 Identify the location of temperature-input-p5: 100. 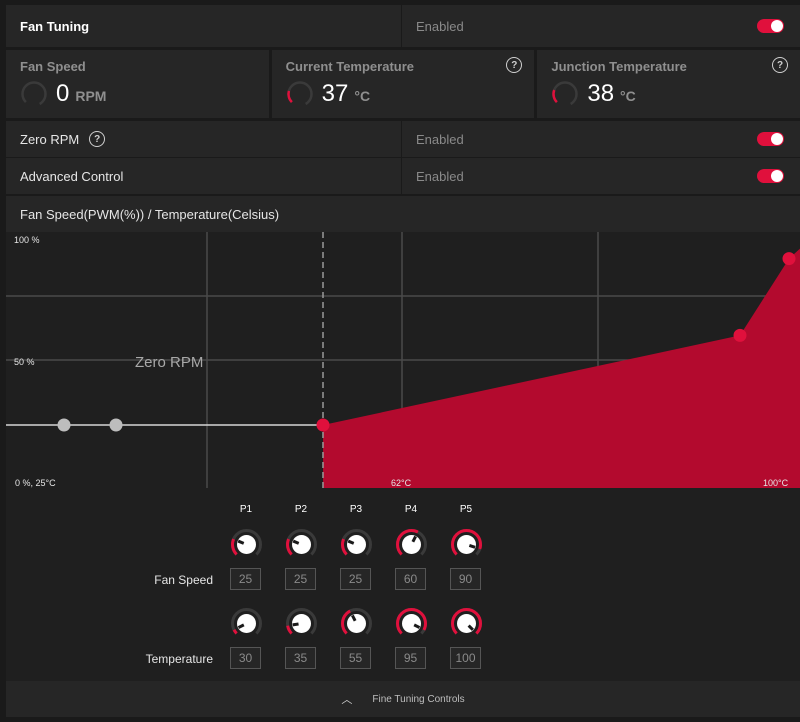
(465, 658).